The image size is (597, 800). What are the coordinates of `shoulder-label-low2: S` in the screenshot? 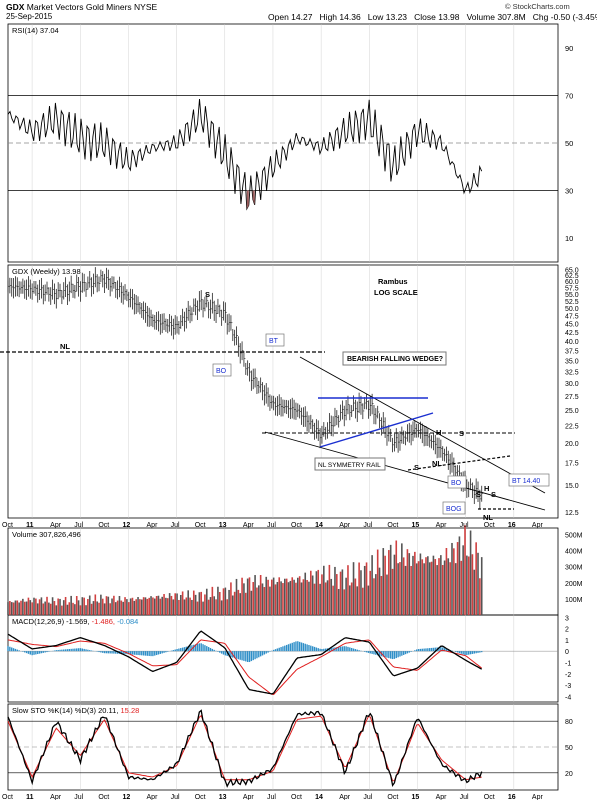 It's located at (493, 494).